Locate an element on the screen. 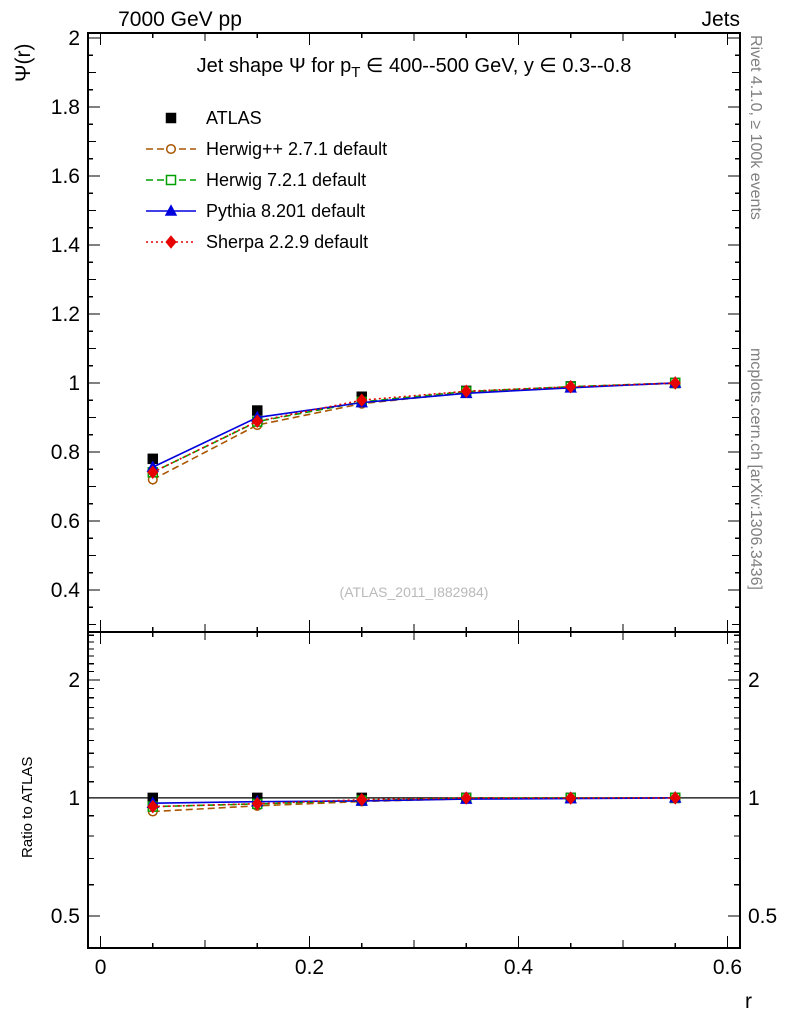 The image size is (786, 1024). beam-energy-label: 7000 GeV pp is located at coordinates (180, 19).